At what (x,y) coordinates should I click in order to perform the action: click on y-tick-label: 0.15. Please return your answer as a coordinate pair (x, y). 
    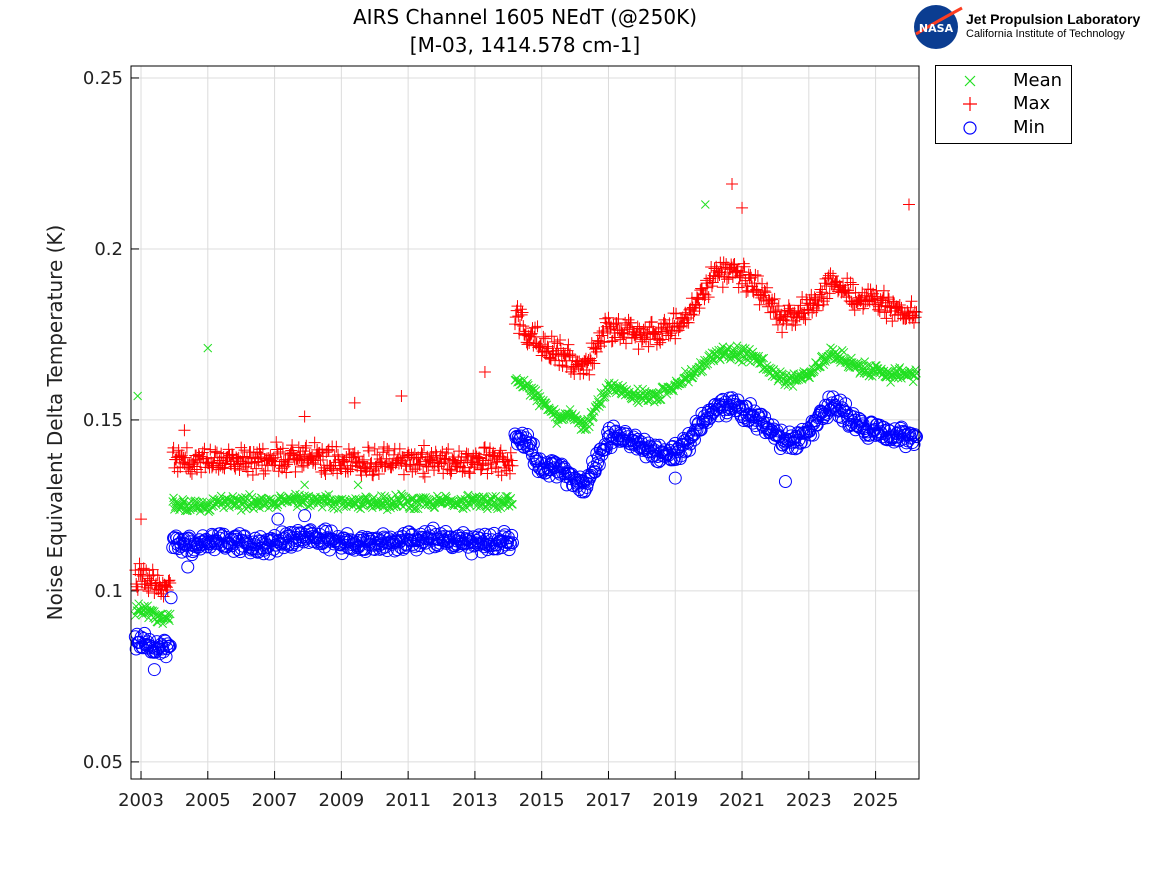
    Looking at the image, I should click on (103, 420).